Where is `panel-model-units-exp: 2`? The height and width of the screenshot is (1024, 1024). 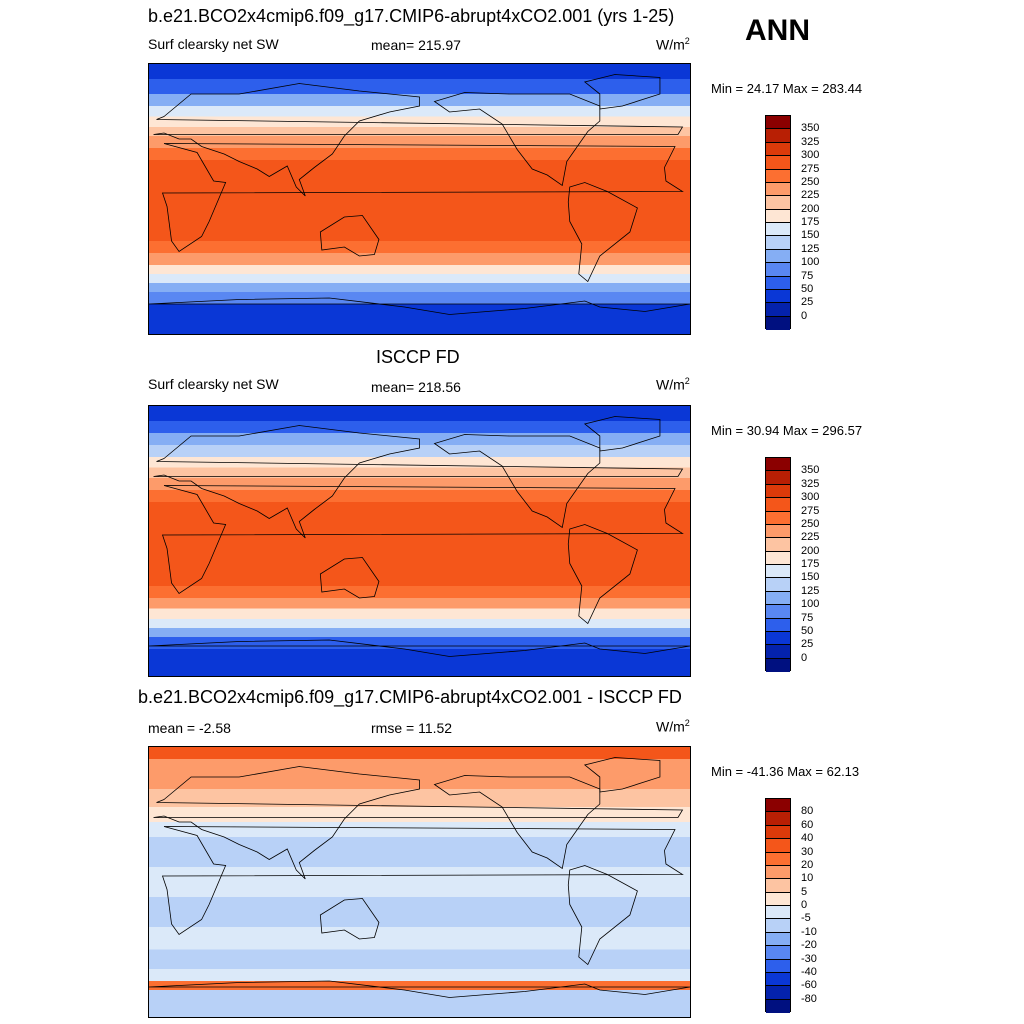
panel-model-units-exp: 2 is located at coordinates (687, 41).